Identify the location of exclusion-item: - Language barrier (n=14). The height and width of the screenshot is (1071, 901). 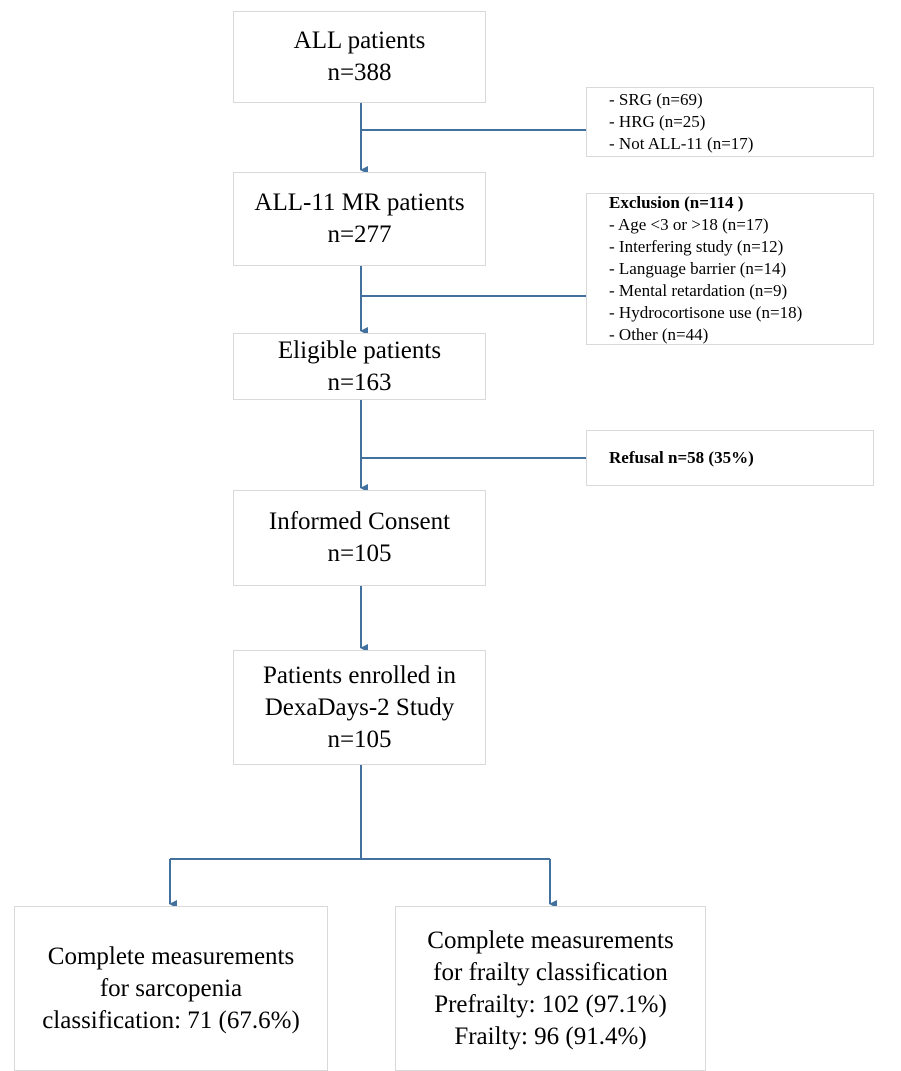
(698, 268).